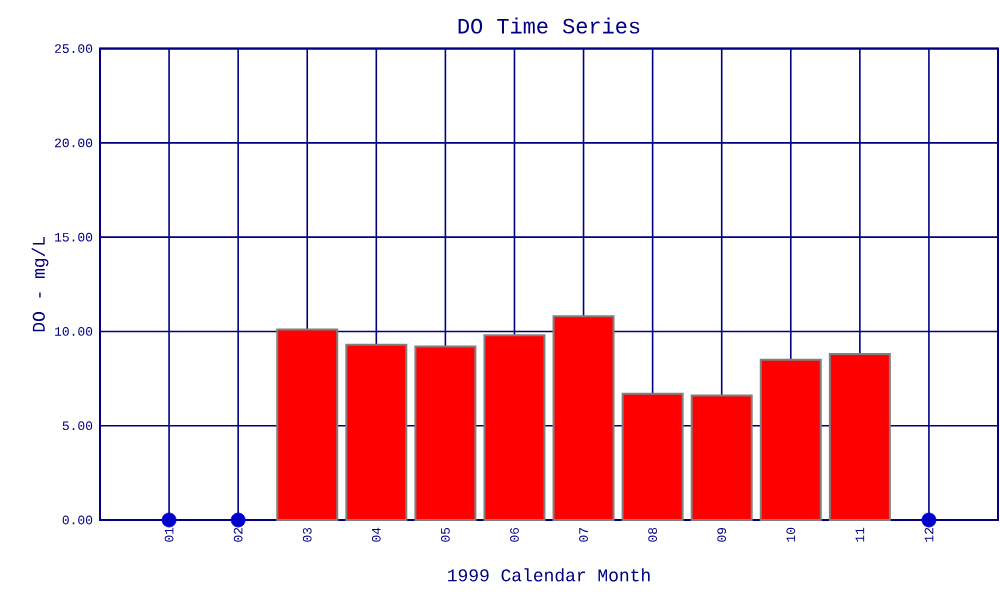  I want to click on x-axis-title: 1999 Calendar Month, so click(549, 575).